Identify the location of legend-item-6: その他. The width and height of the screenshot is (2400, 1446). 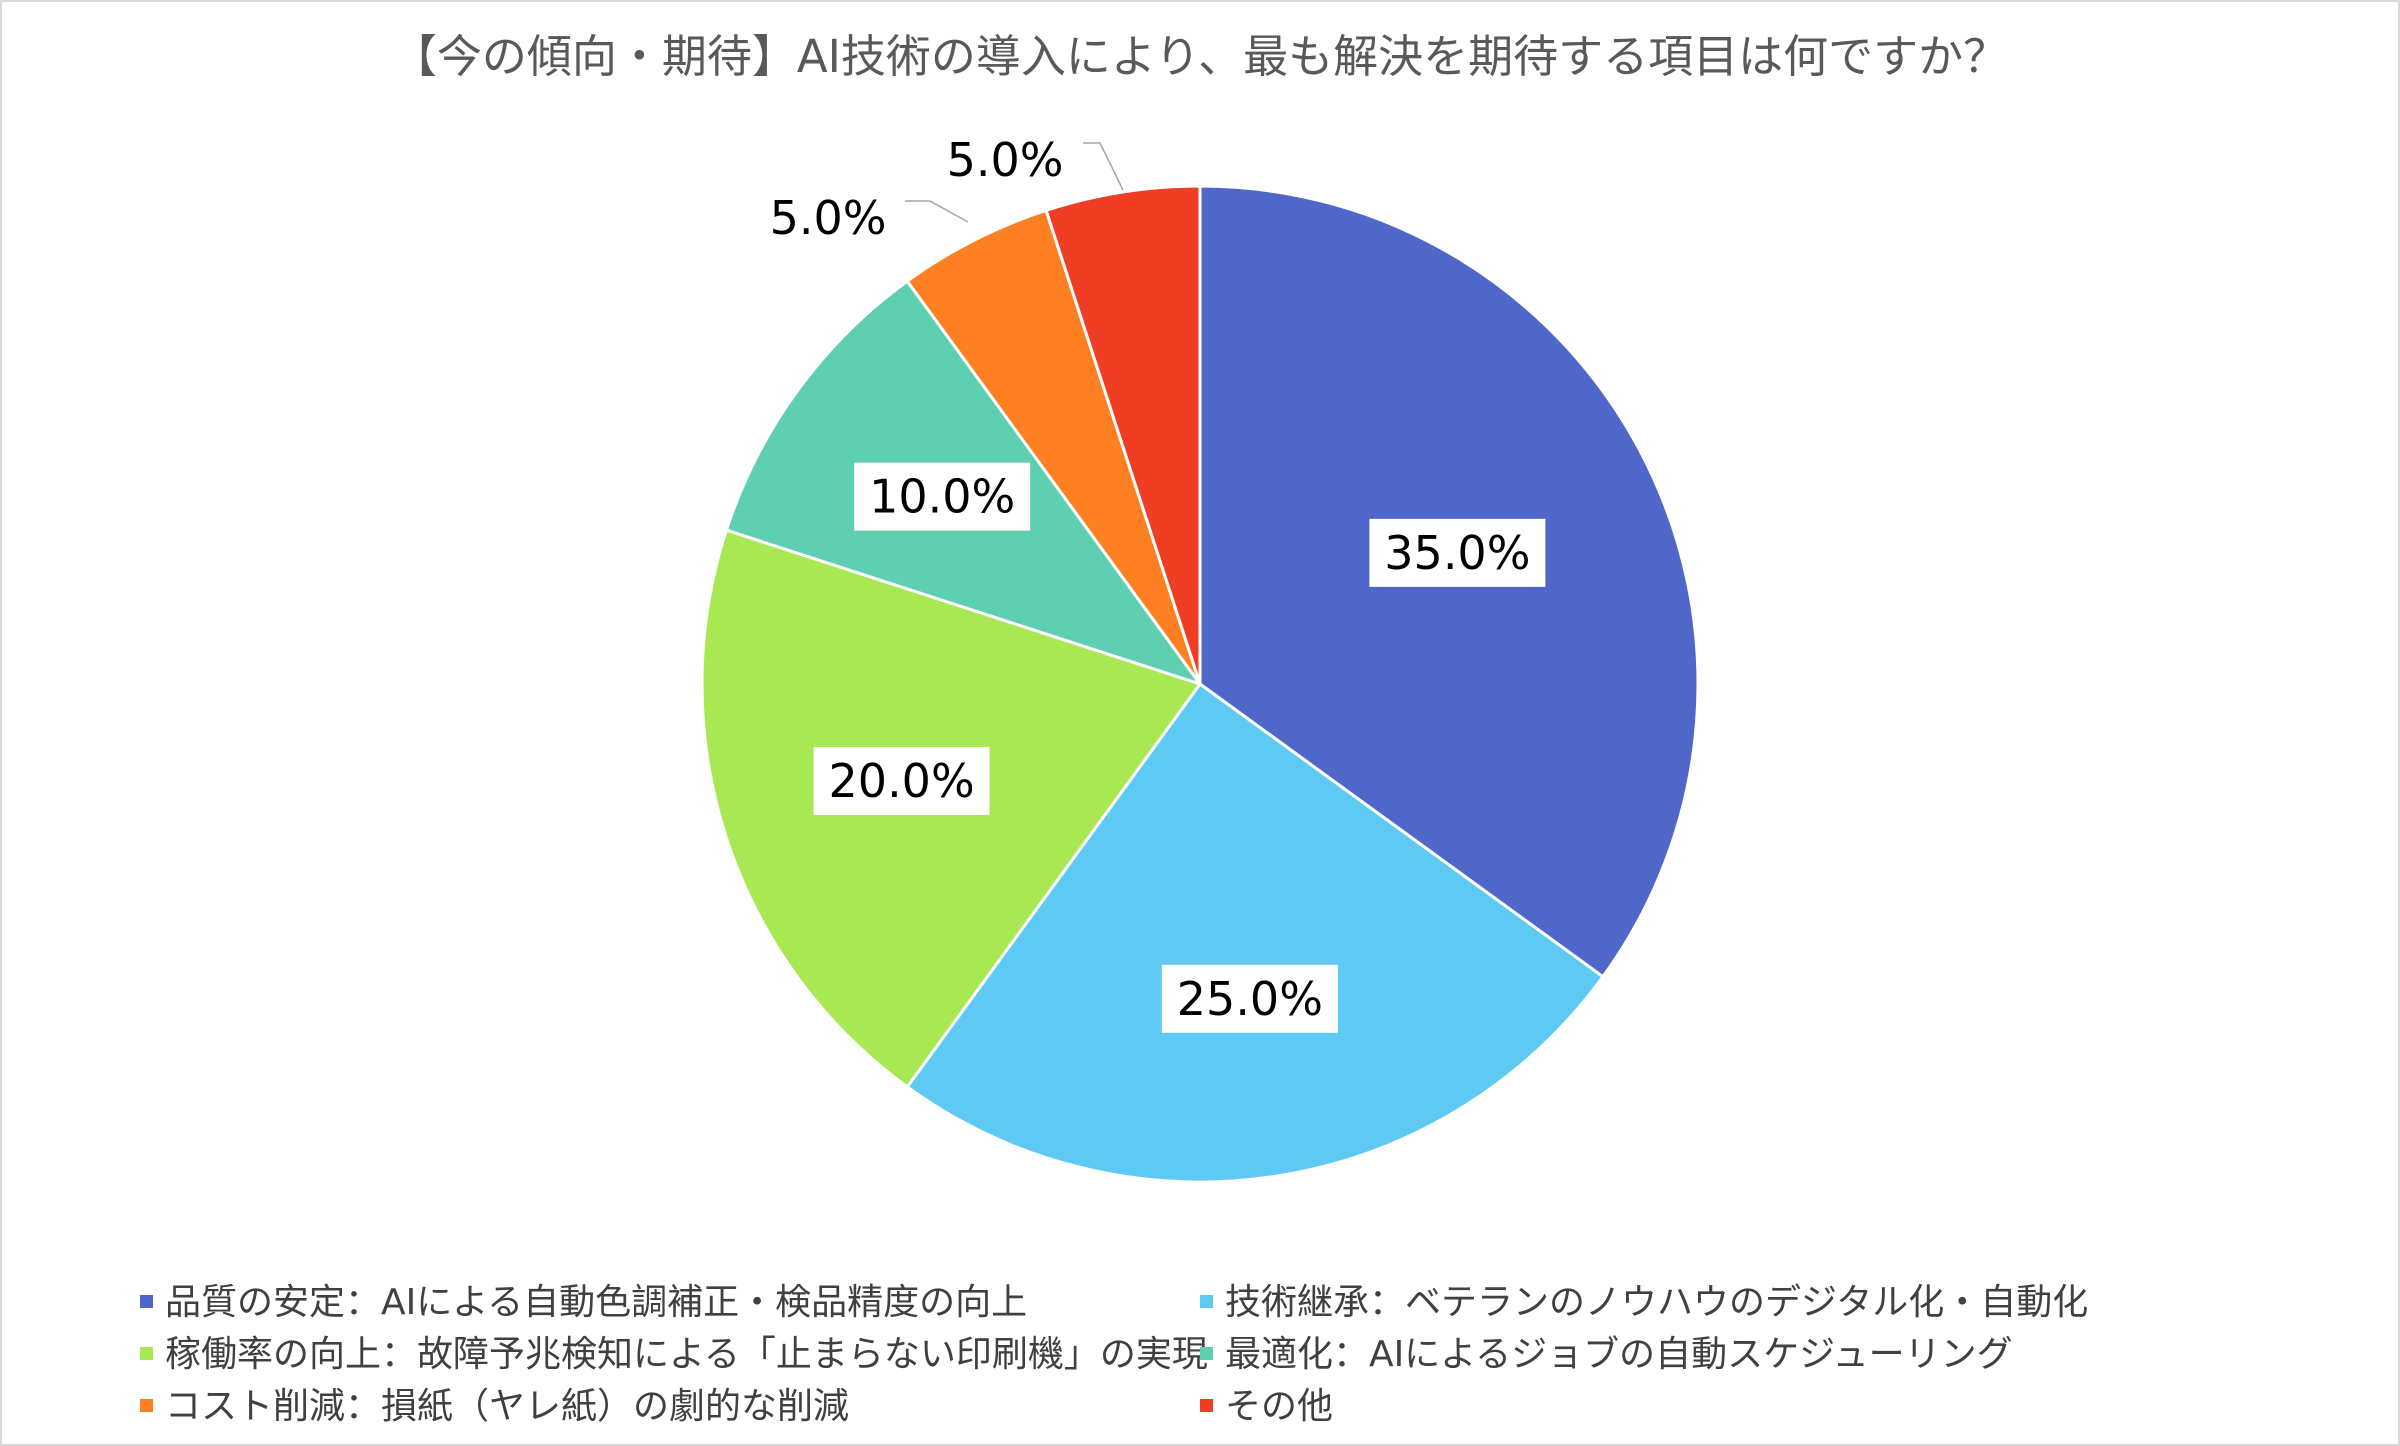
(1266, 1407).